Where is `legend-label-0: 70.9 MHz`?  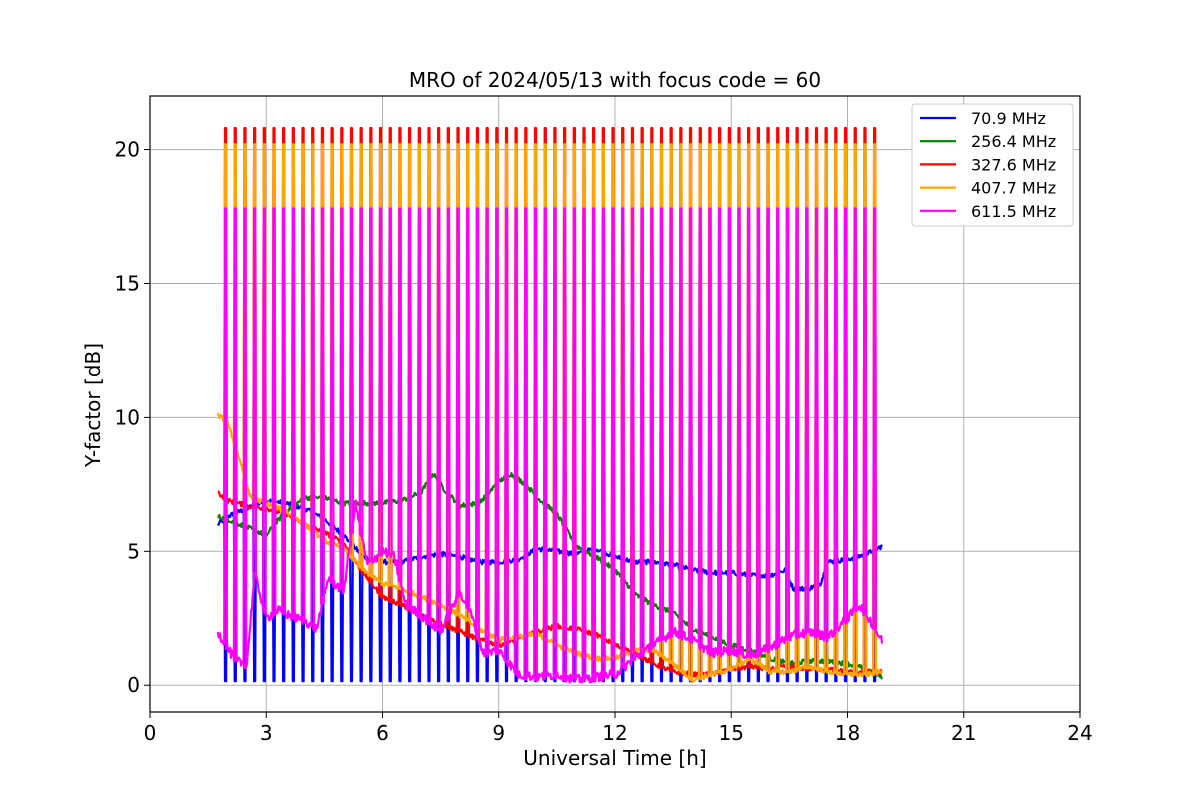 legend-label-0: 70.9 MHz is located at coordinates (1008, 118).